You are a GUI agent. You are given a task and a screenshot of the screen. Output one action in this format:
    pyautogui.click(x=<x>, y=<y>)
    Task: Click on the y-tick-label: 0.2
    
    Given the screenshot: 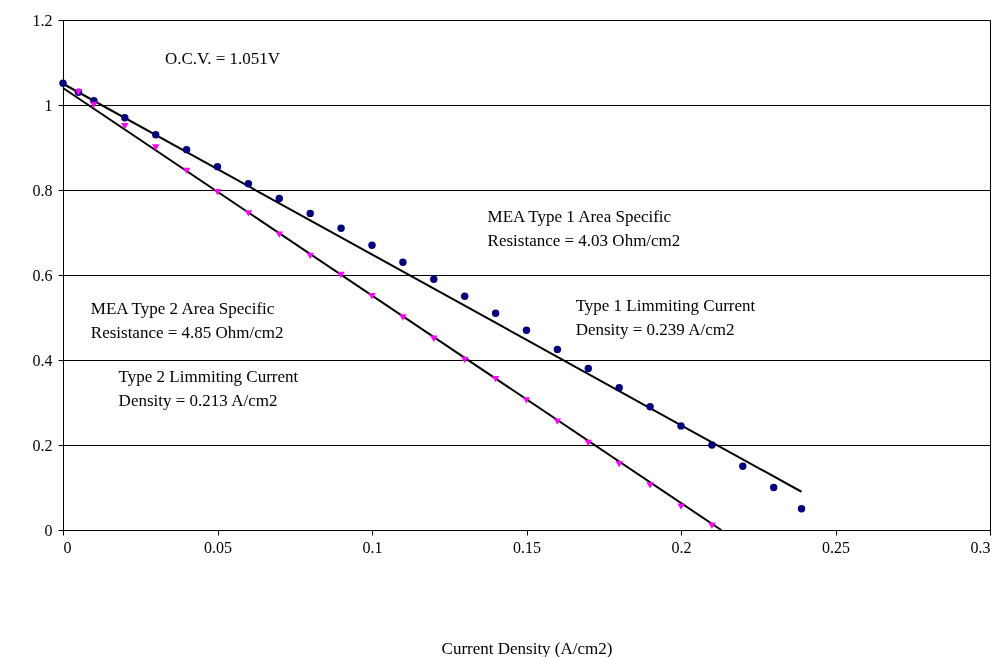 What is the action you would take?
    pyautogui.click(x=42, y=445)
    